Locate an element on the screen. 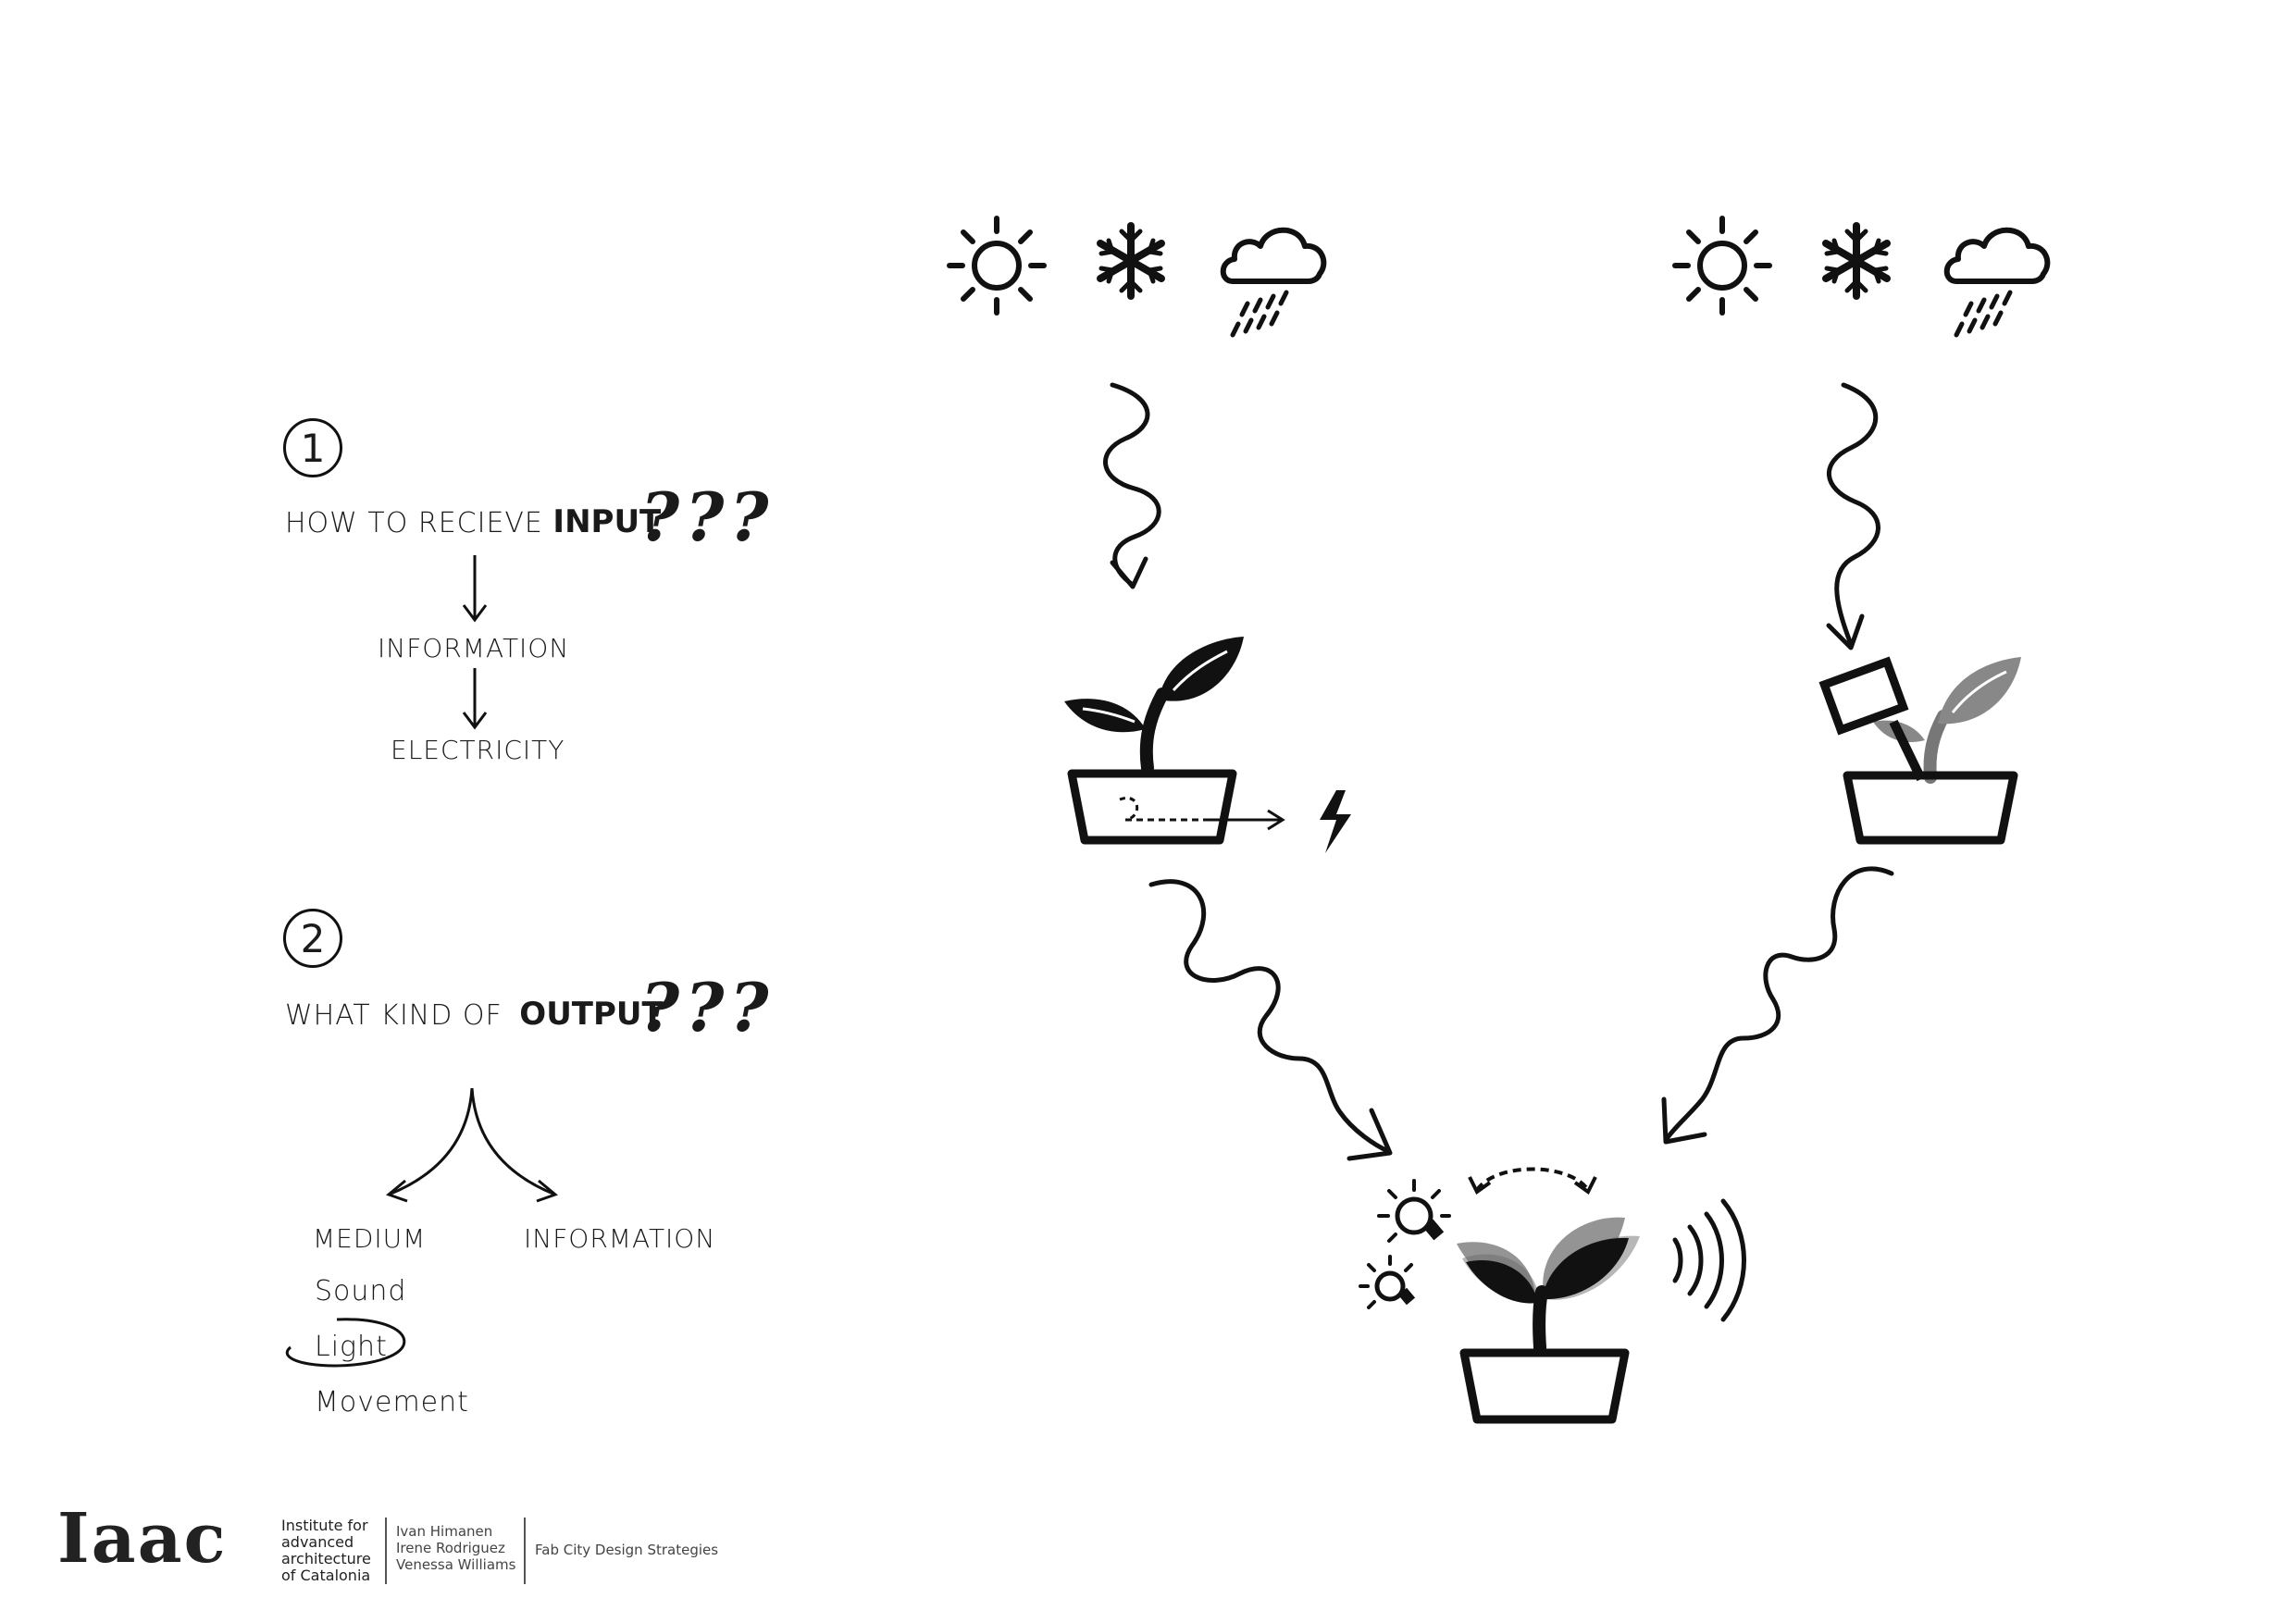 Image resolution: width=2296 pixels, height=1623 pixels. step-2-question-marks: ??? is located at coordinates (707, 1007).